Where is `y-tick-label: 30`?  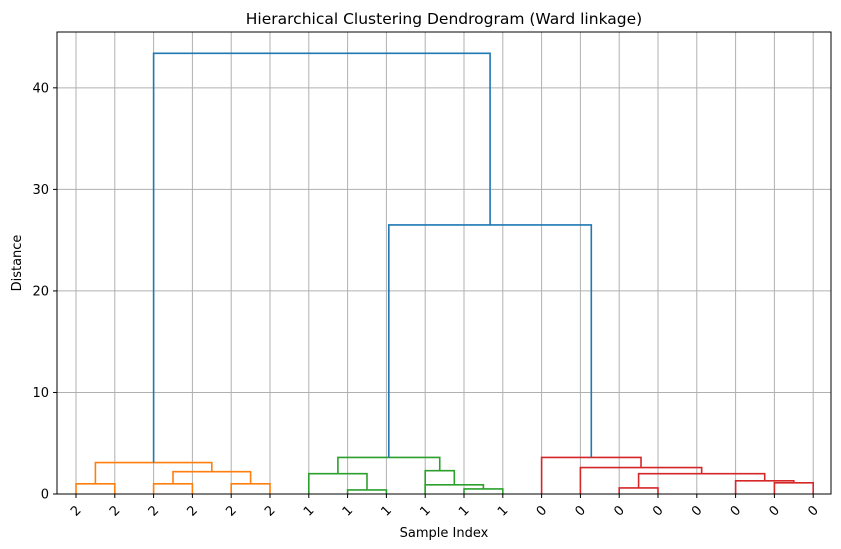
y-tick-label: 30 is located at coordinates (40, 190).